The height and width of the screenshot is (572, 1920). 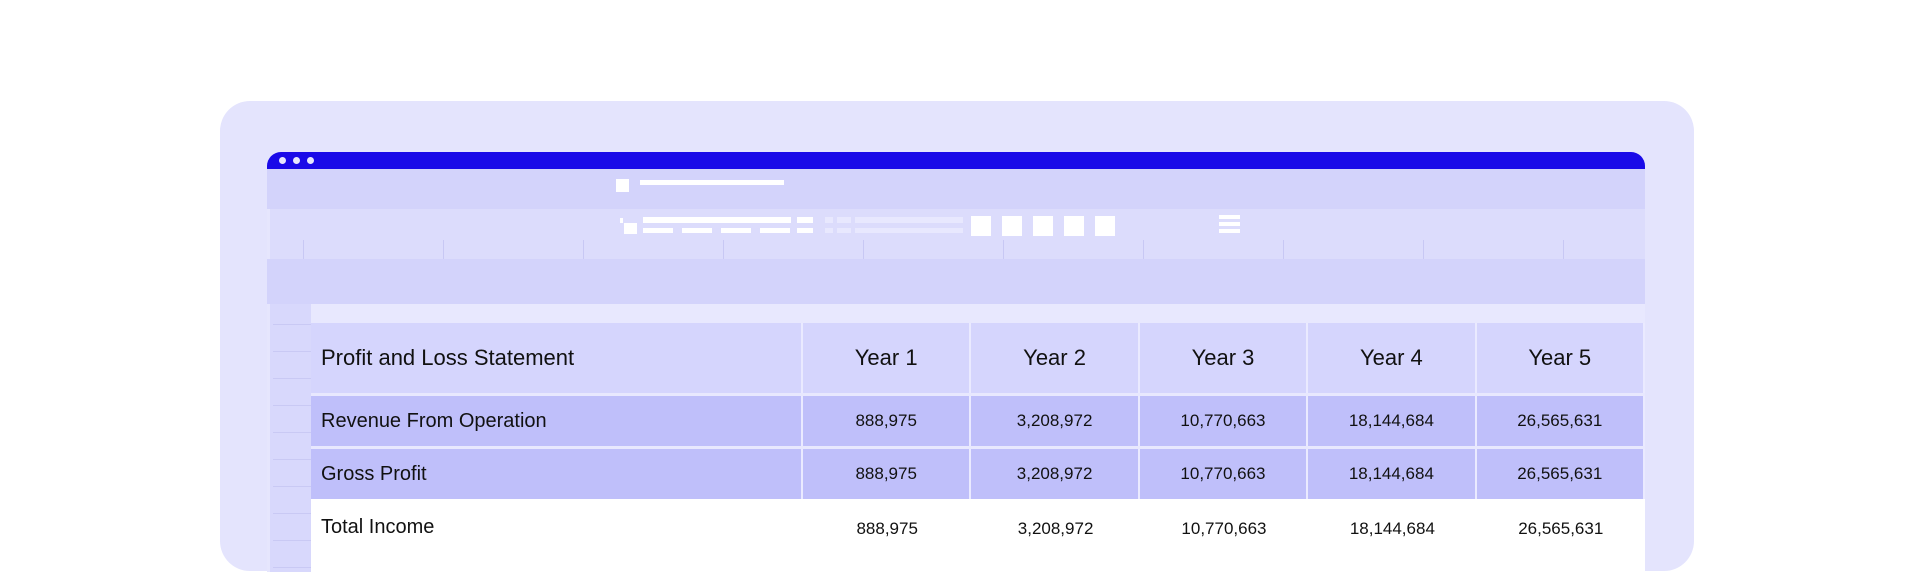 What do you see at coordinates (844, 230) in the screenshot?
I see `merge-icon` at bounding box center [844, 230].